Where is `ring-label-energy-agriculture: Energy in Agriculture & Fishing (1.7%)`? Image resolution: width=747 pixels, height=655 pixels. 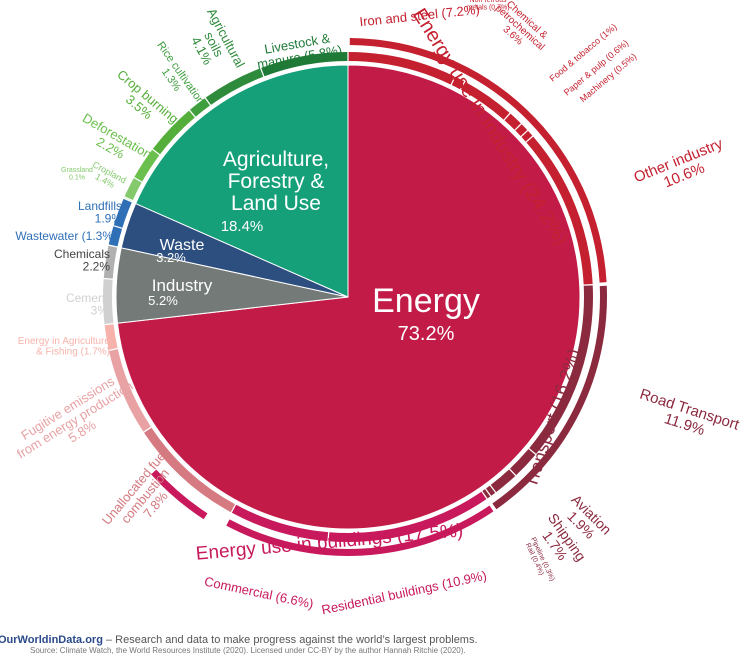
ring-label-energy-agriculture: Energy in Agriculture & Fishing (1.7%) is located at coordinates (64, 347).